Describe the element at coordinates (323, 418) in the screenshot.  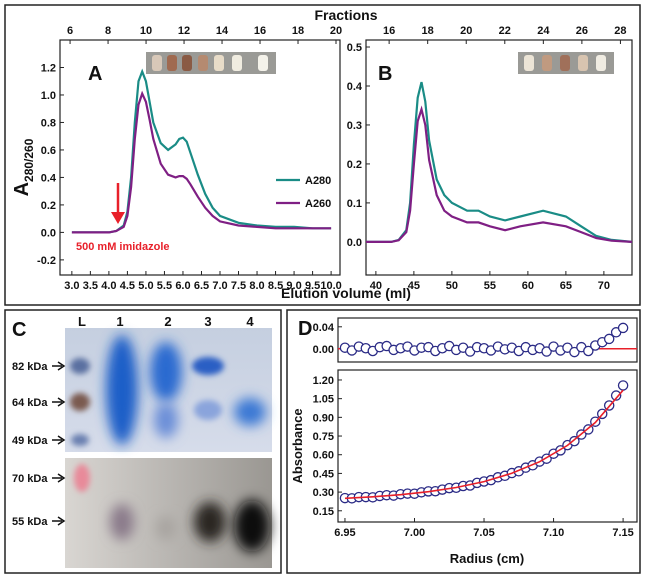
I see `y-tick-label: 0.90` at that location.